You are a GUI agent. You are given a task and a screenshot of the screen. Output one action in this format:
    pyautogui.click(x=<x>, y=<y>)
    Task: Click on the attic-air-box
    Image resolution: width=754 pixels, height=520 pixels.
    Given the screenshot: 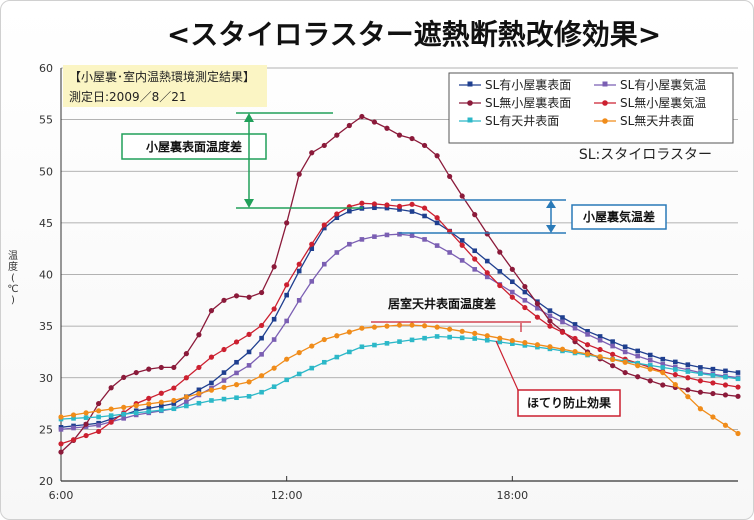 What is the action you would take?
    pyautogui.click(x=619, y=217)
    